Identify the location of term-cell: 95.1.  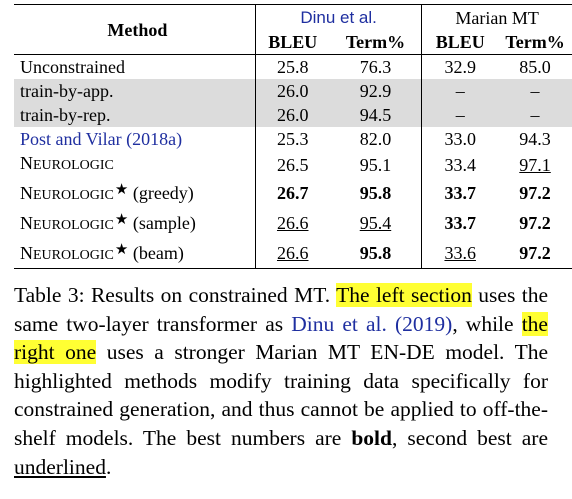
(376, 164).